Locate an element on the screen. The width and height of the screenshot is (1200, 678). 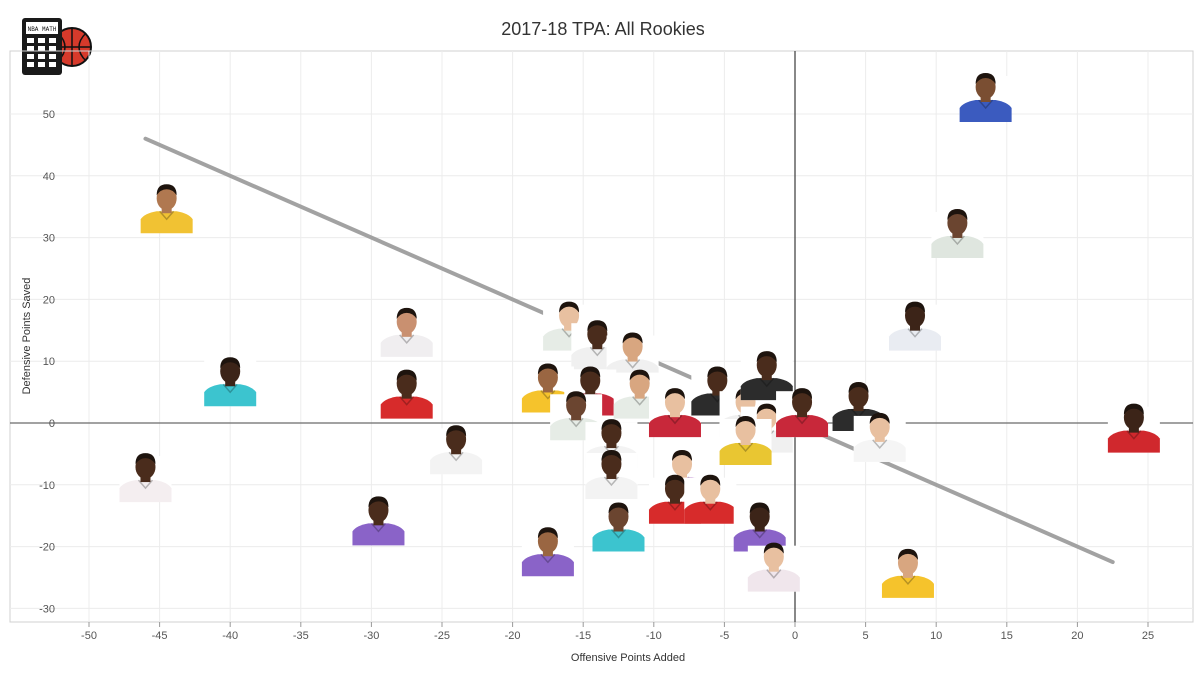
x-tick-label: -45 is located at coordinates (160, 636).